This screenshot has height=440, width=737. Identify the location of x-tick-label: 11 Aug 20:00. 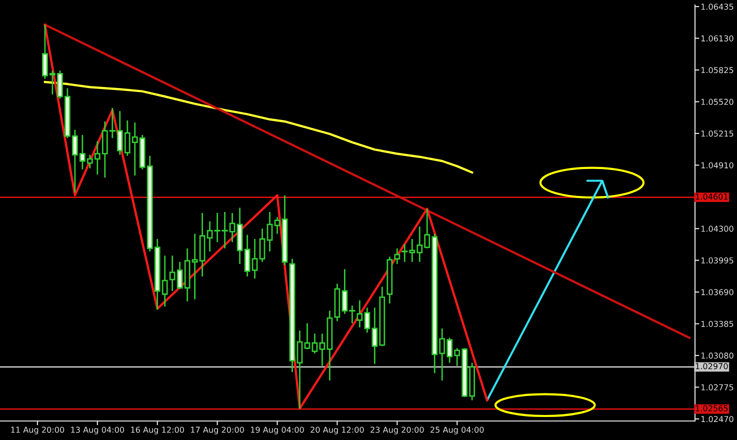
(37, 430).